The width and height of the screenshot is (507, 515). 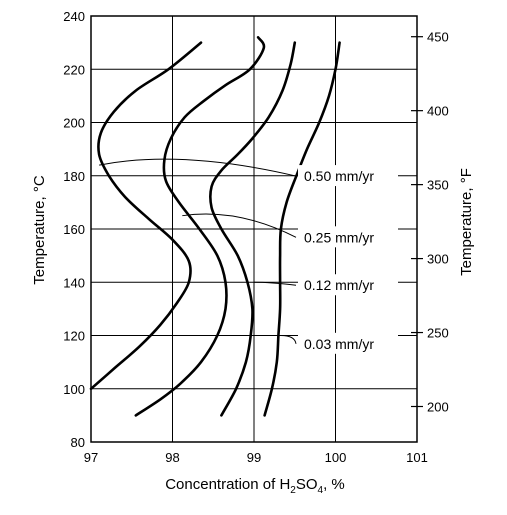 What do you see at coordinates (74, 16) in the screenshot?
I see `y-tick-label-left: 240` at bounding box center [74, 16].